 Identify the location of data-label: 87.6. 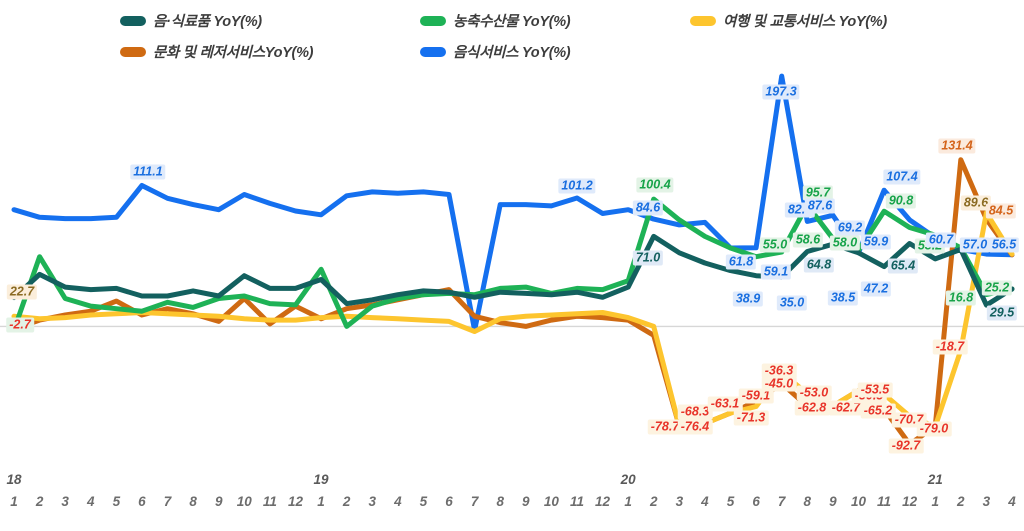
(820, 206).